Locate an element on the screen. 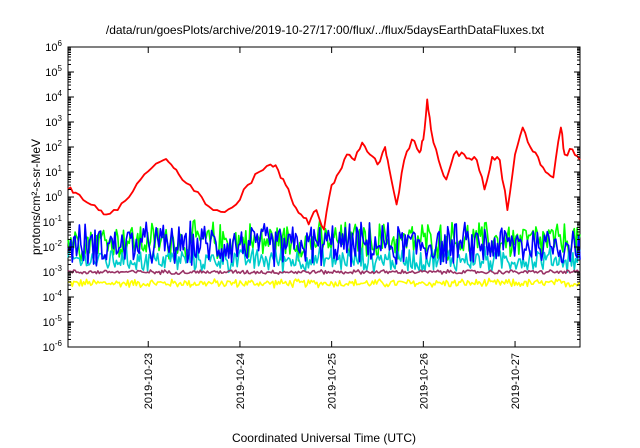 The image size is (640, 448). x-tick-label: 2019-10-23 is located at coordinates (149, 381).